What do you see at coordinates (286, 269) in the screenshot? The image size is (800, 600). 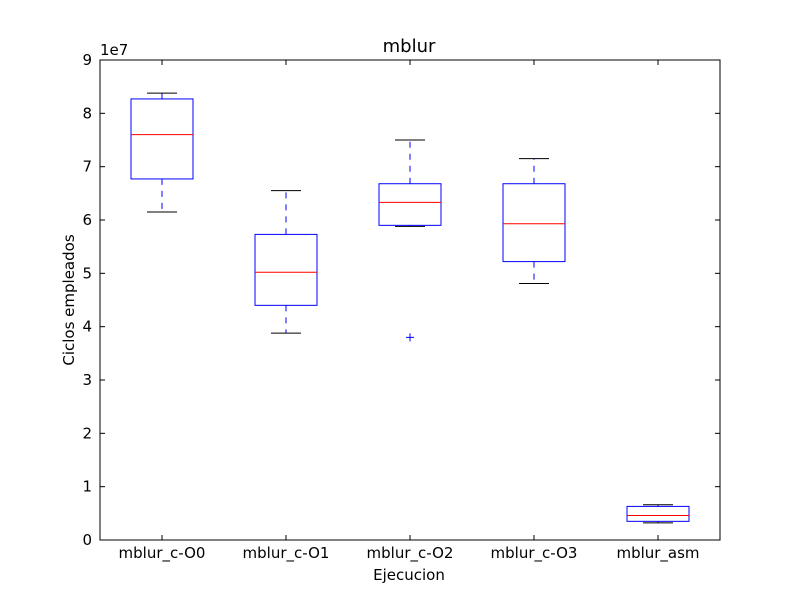 I see `box-mblur_c-O1` at bounding box center [286, 269].